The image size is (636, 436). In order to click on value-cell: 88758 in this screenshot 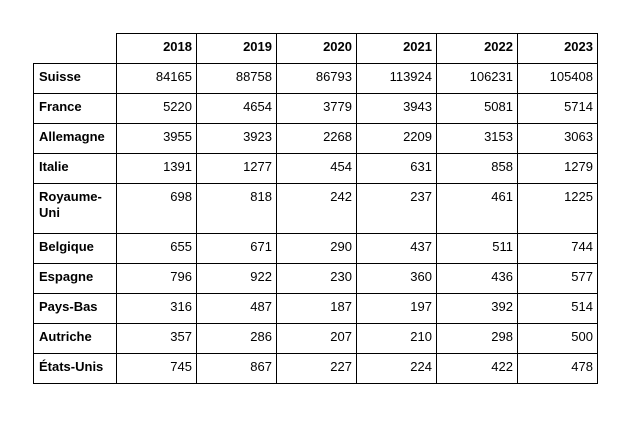, I will do `click(236, 78)`.